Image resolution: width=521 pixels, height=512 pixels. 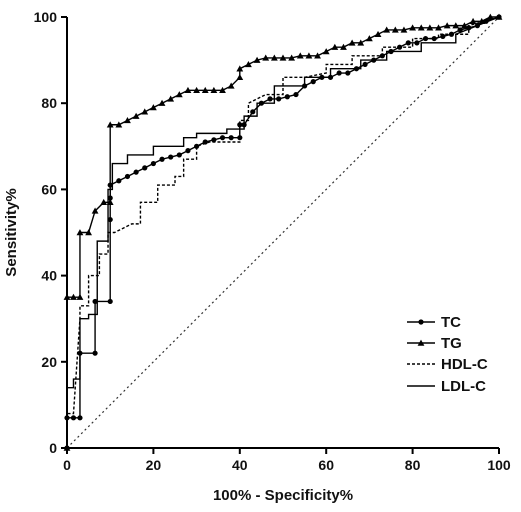 What do you see at coordinates (154, 465) in the screenshot?
I see `x-tick-label: 20` at bounding box center [154, 465].